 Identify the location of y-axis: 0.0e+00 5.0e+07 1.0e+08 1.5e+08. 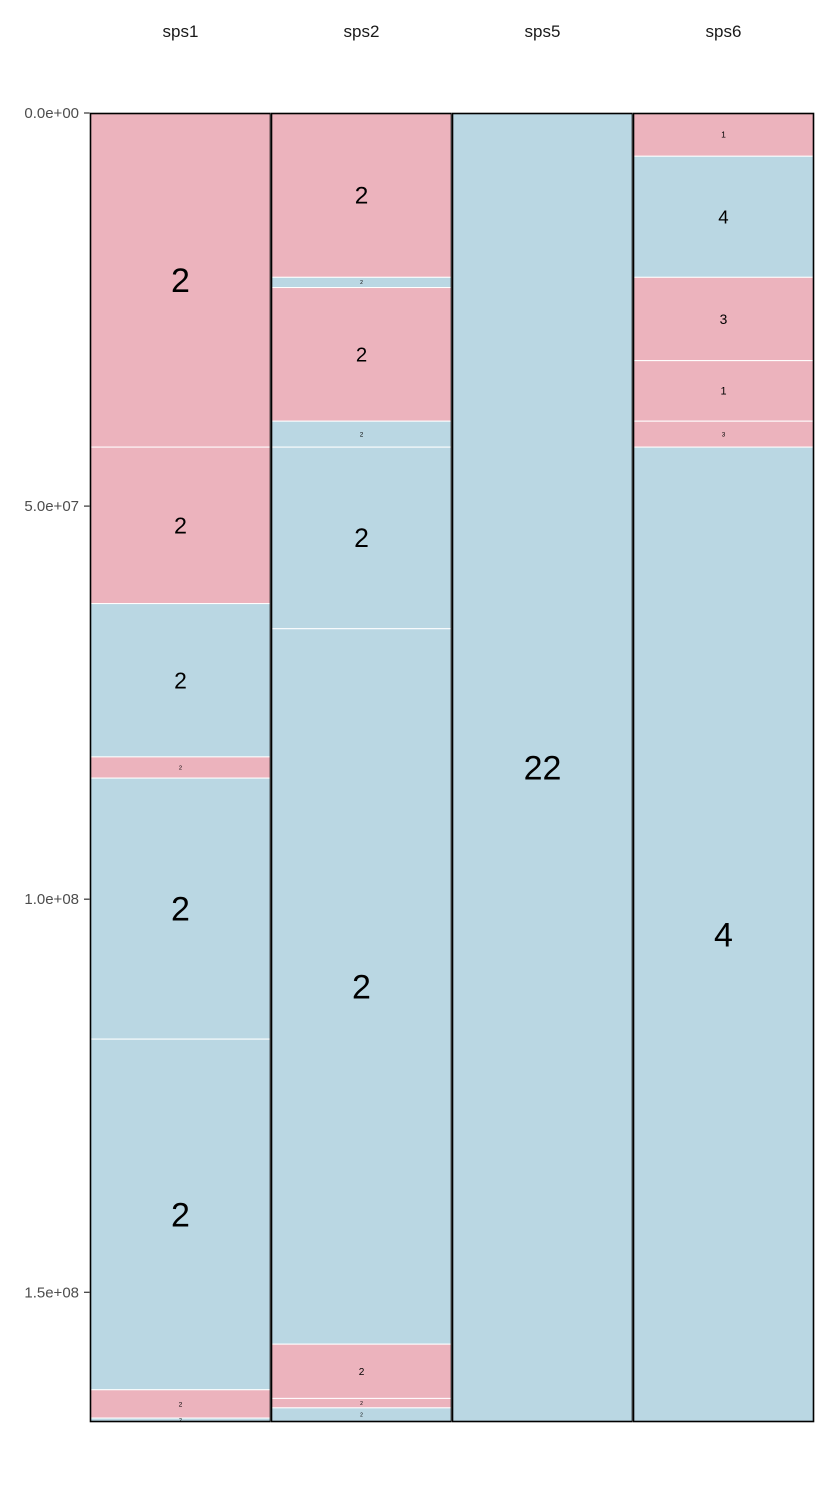
(57, 703).